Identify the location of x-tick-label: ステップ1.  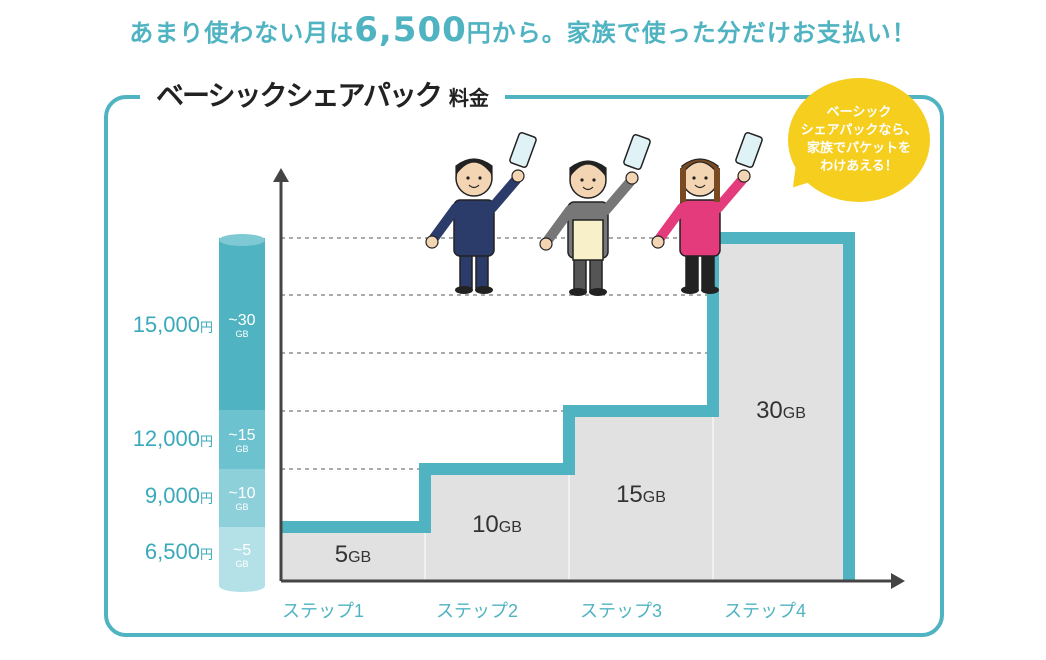
(323, 611).